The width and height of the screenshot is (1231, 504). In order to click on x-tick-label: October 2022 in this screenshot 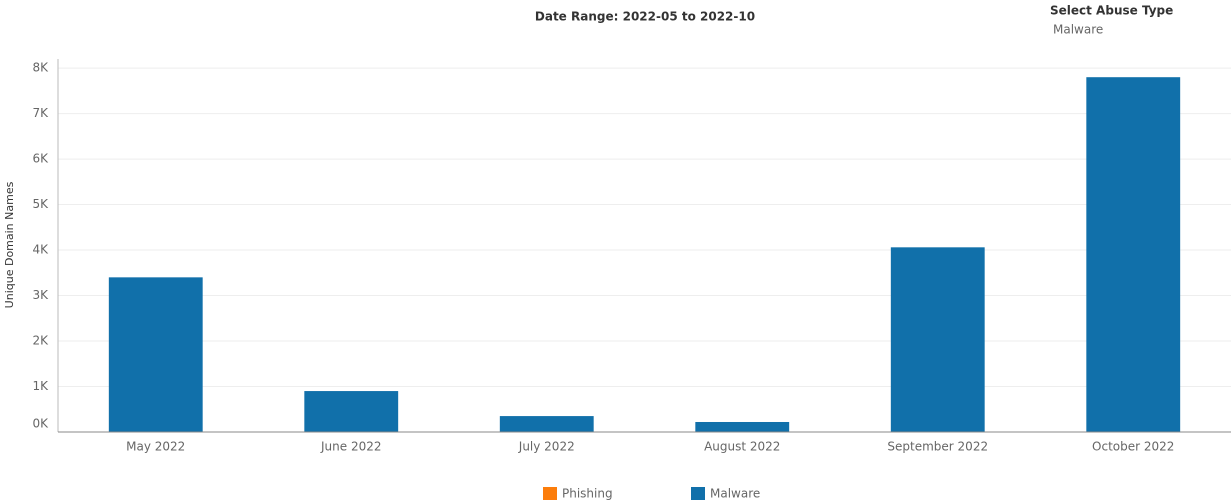, I will do `click(1133, 447)`.